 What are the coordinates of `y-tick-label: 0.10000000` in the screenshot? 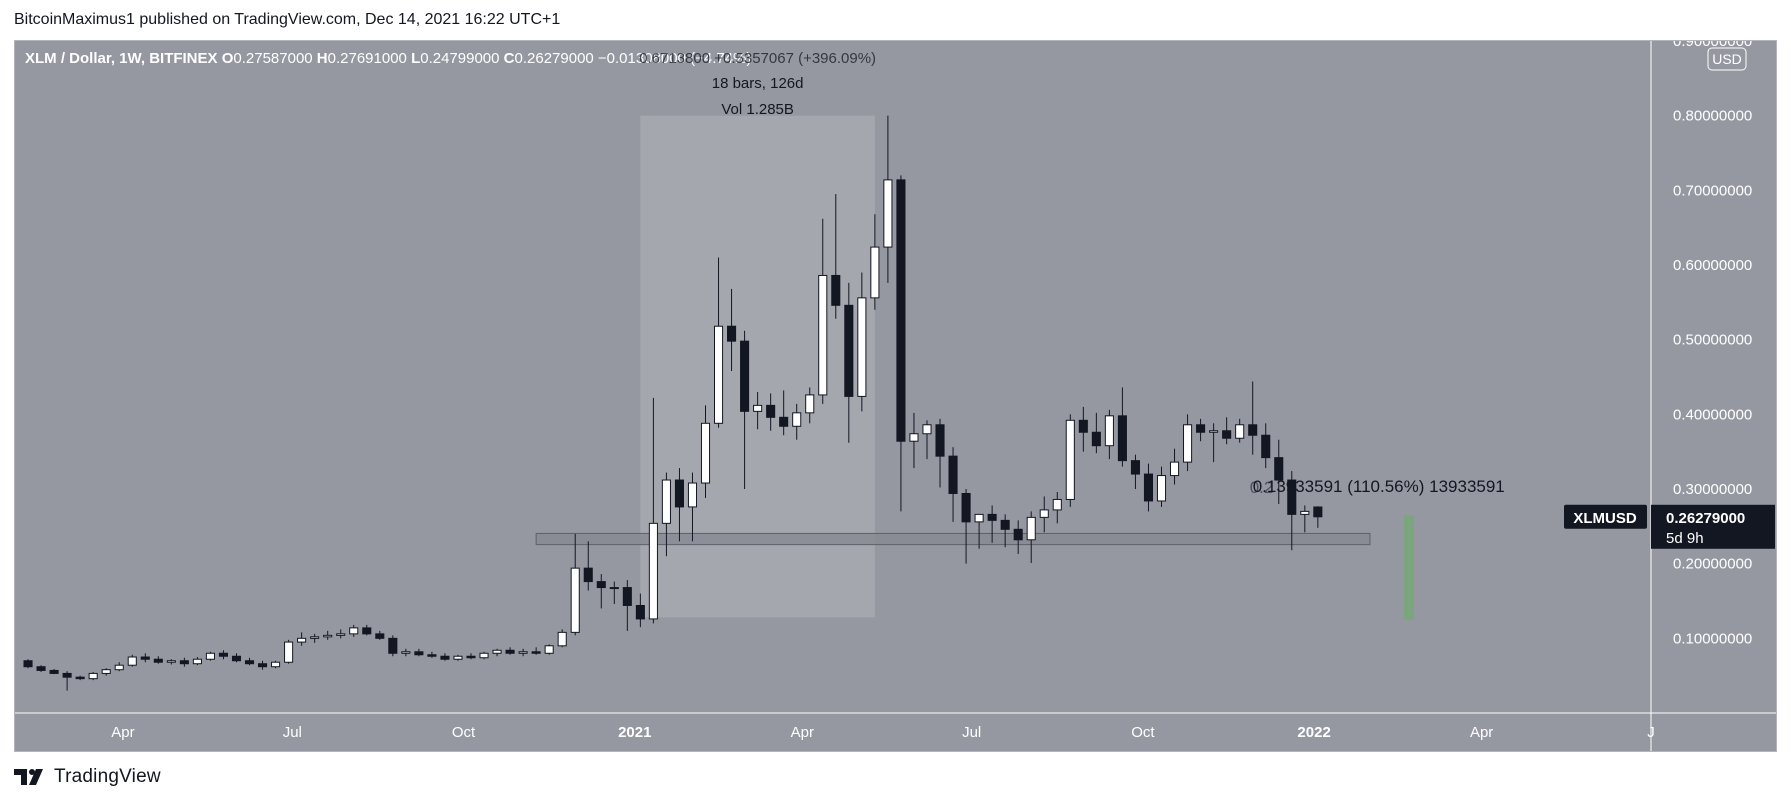 It's located at (1712, 638).